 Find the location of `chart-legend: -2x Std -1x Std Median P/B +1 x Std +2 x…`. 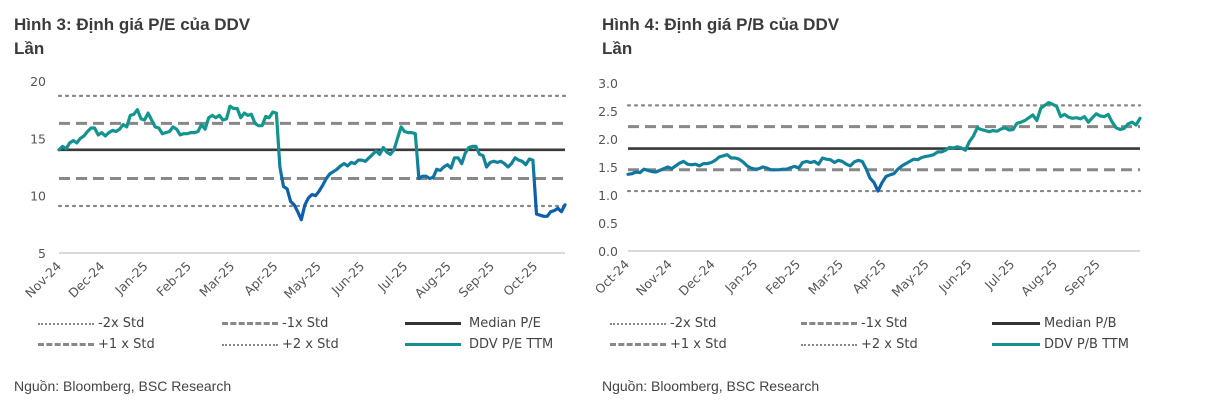

chart-legend: -2x Std -1x Std Median P/B +1 x Std +2 x… is located at coordinates (883, 335).